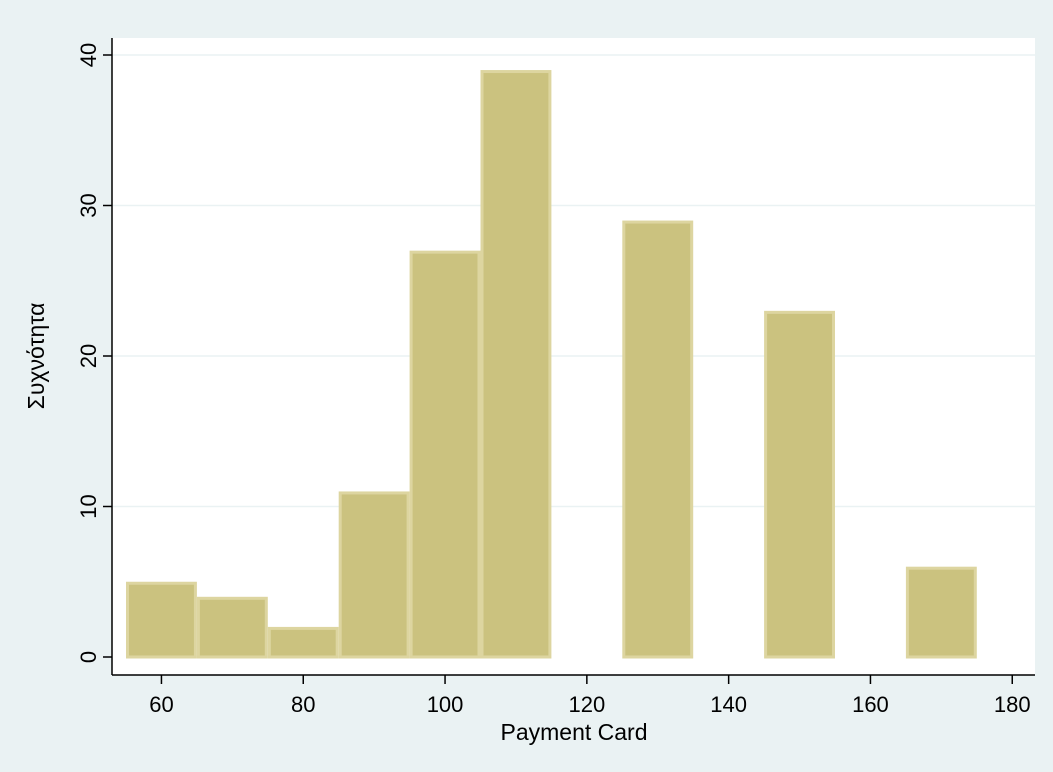  What do you see at coordinates (303, 704) in the screenshot?
I see `x-tick-label-80: 80` at bounding box center [303, 704].